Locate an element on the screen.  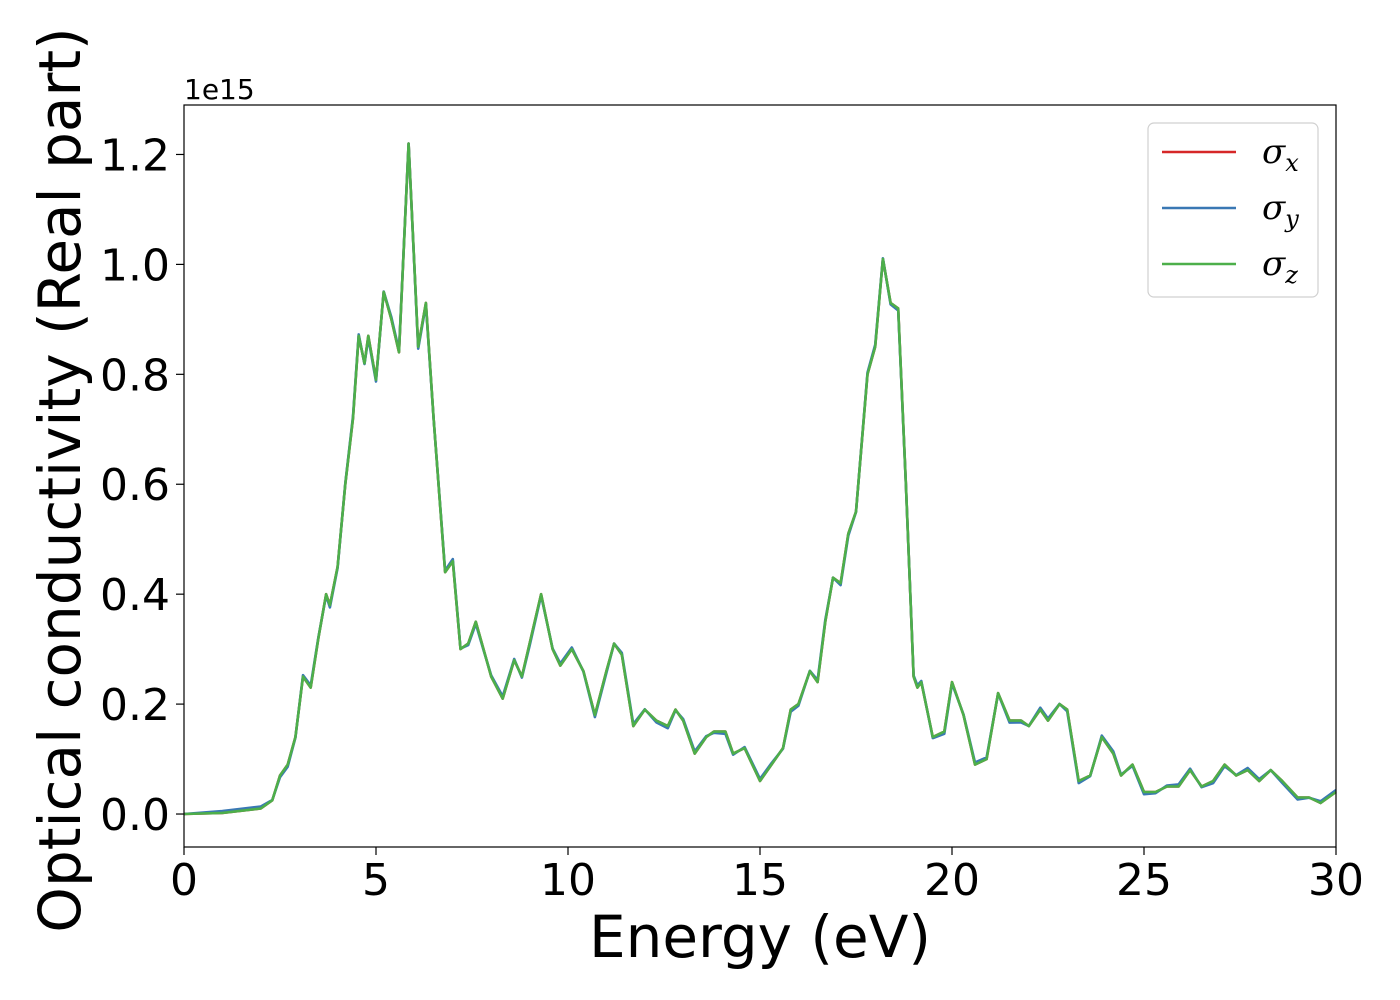
y-tick-label: 0.0 is located at coordinates (135, 815).